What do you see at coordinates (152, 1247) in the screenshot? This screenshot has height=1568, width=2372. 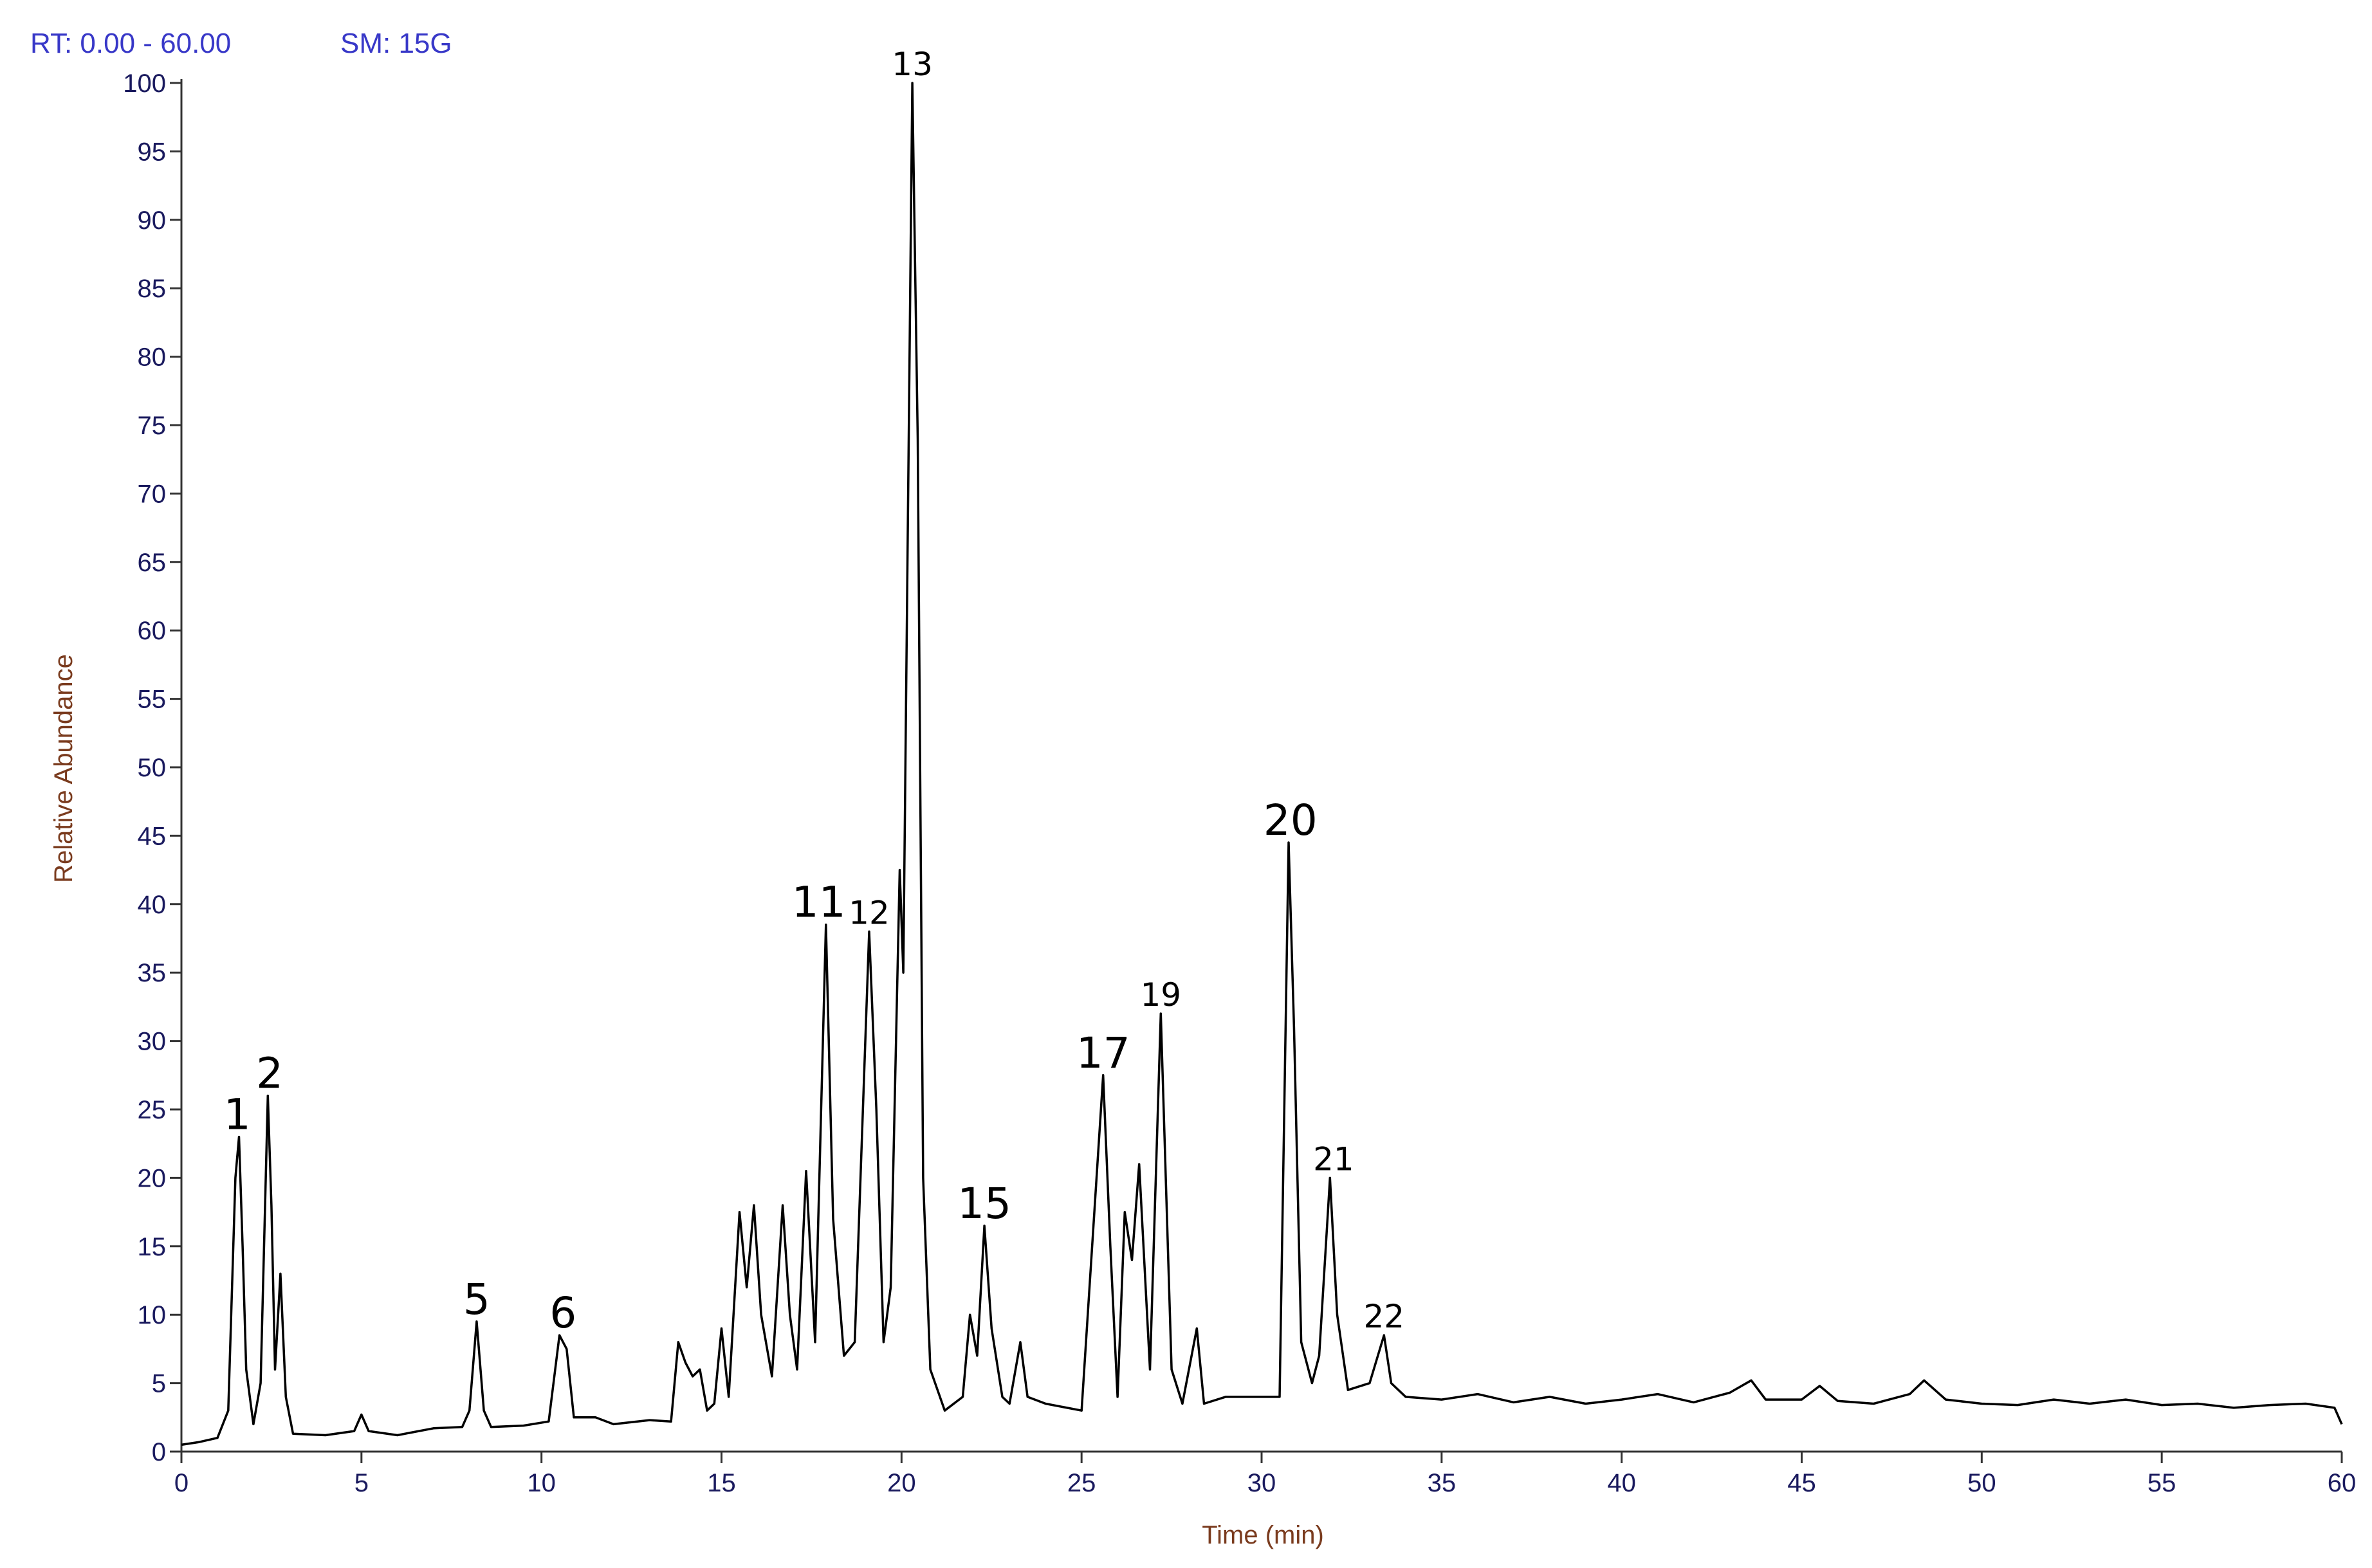 I see `y-tick-label: 15` at bounding box center [152, 1247].